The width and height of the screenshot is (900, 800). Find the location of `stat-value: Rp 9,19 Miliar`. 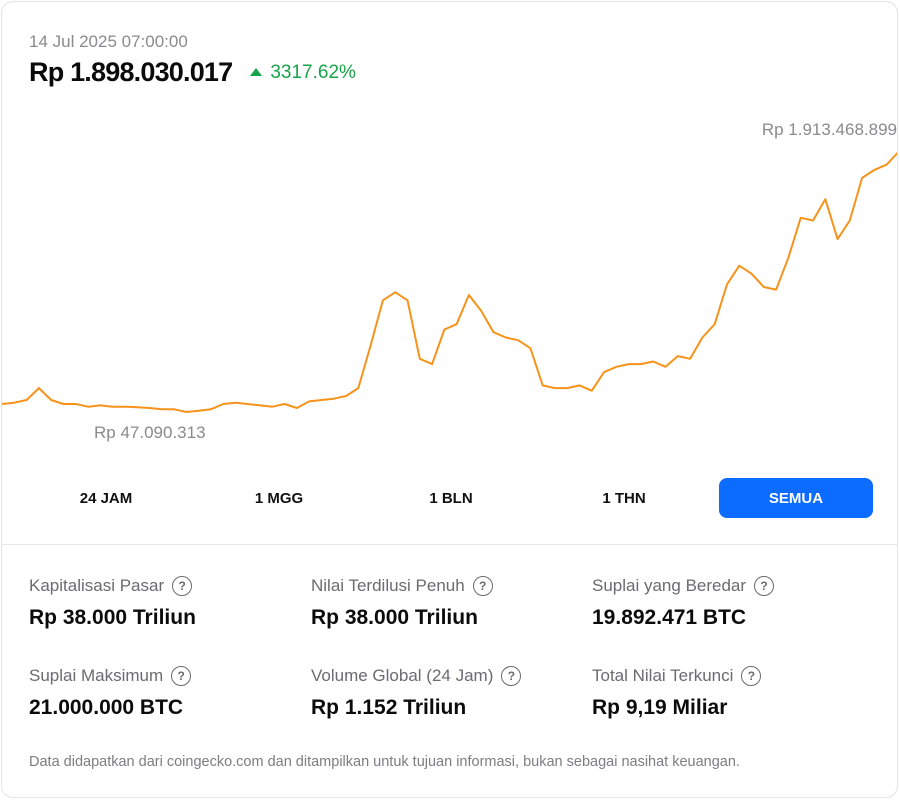

stat-value: Rp 9,19 Miliar is located at coordinates (660, 707).